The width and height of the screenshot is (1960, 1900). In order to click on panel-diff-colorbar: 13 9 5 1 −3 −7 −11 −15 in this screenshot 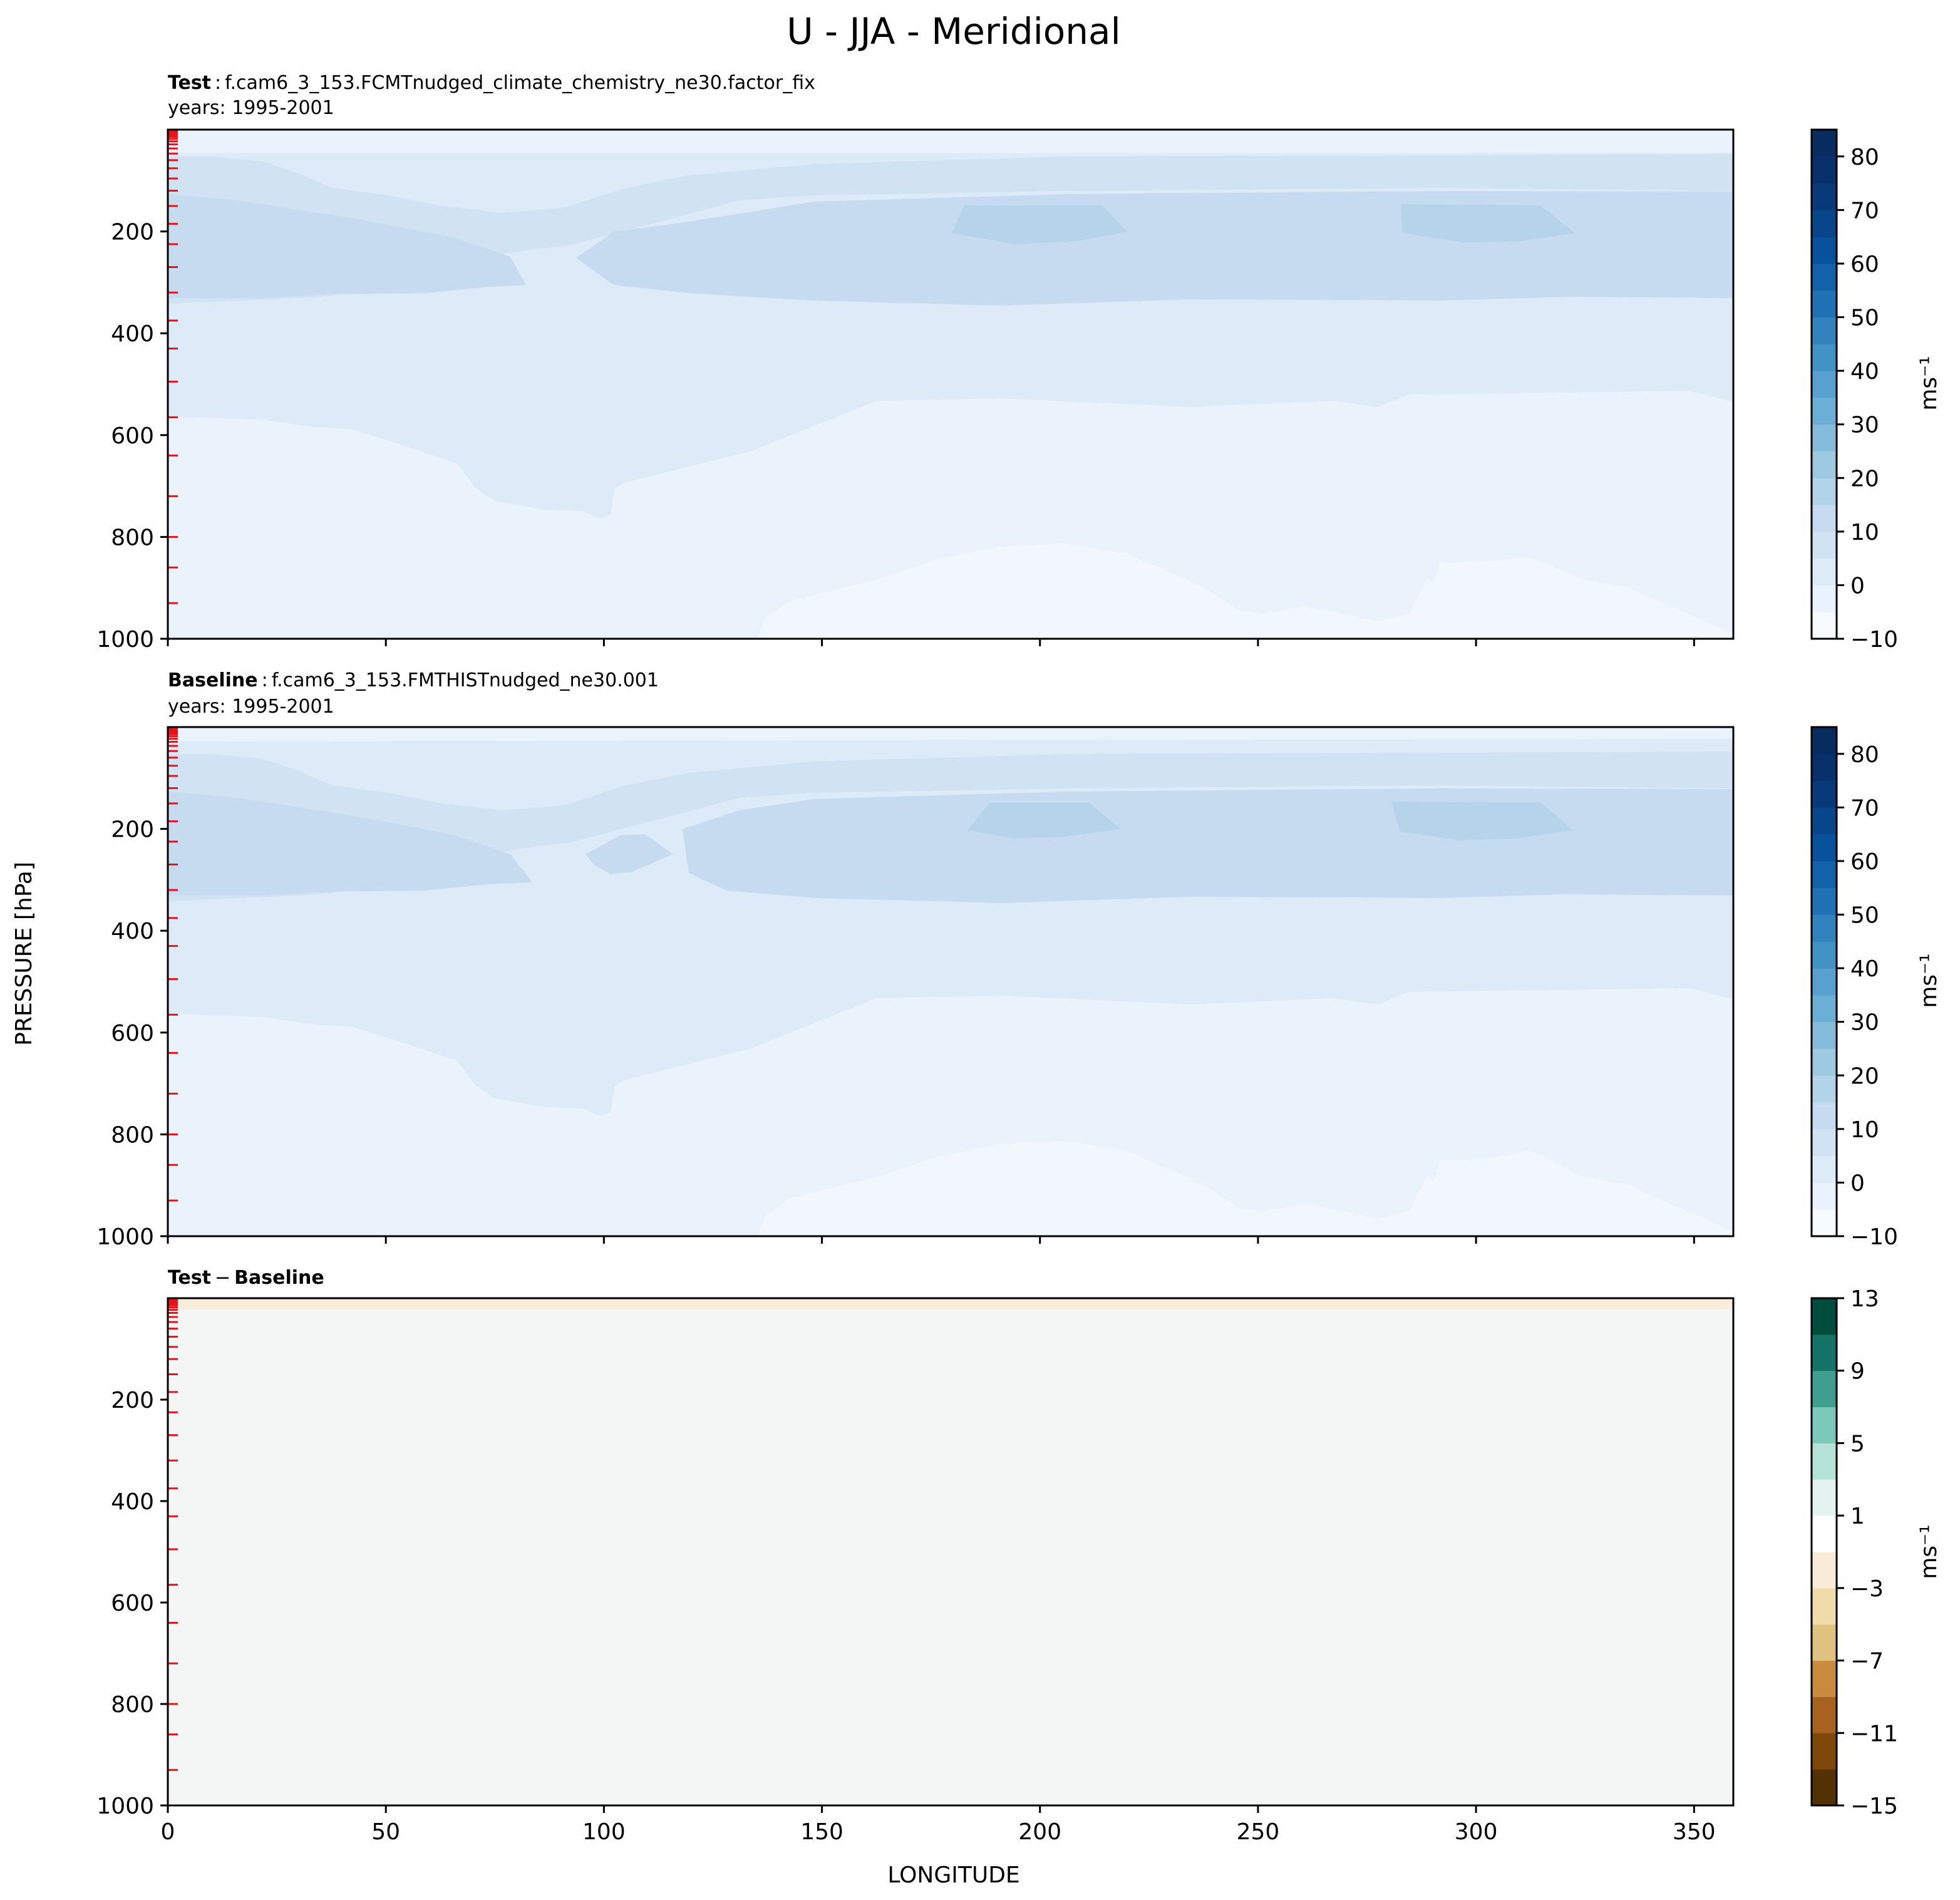, I will do `click(1854, 1552)`.